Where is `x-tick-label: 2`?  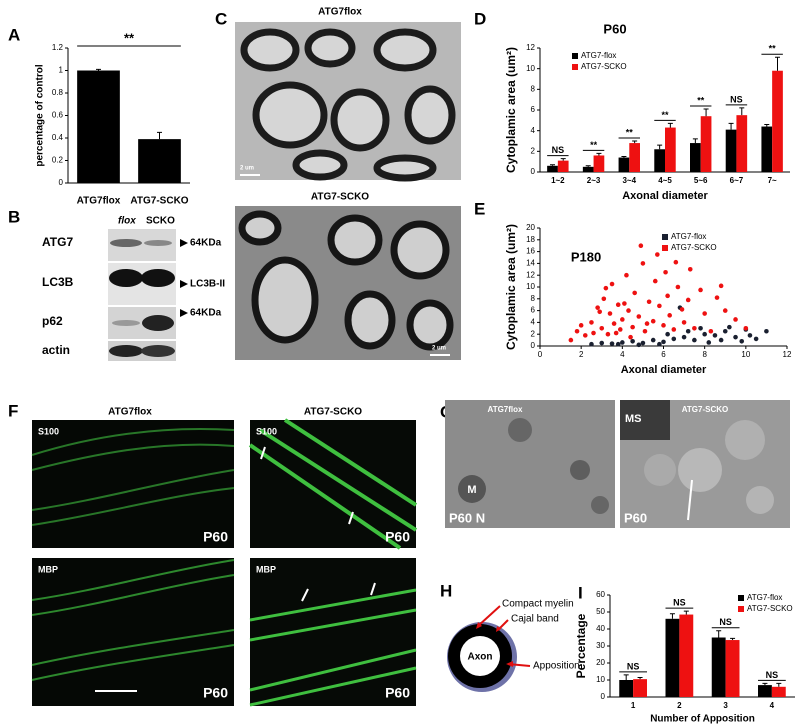 x-tick-label: 2 is located at coordinates (679, 705).